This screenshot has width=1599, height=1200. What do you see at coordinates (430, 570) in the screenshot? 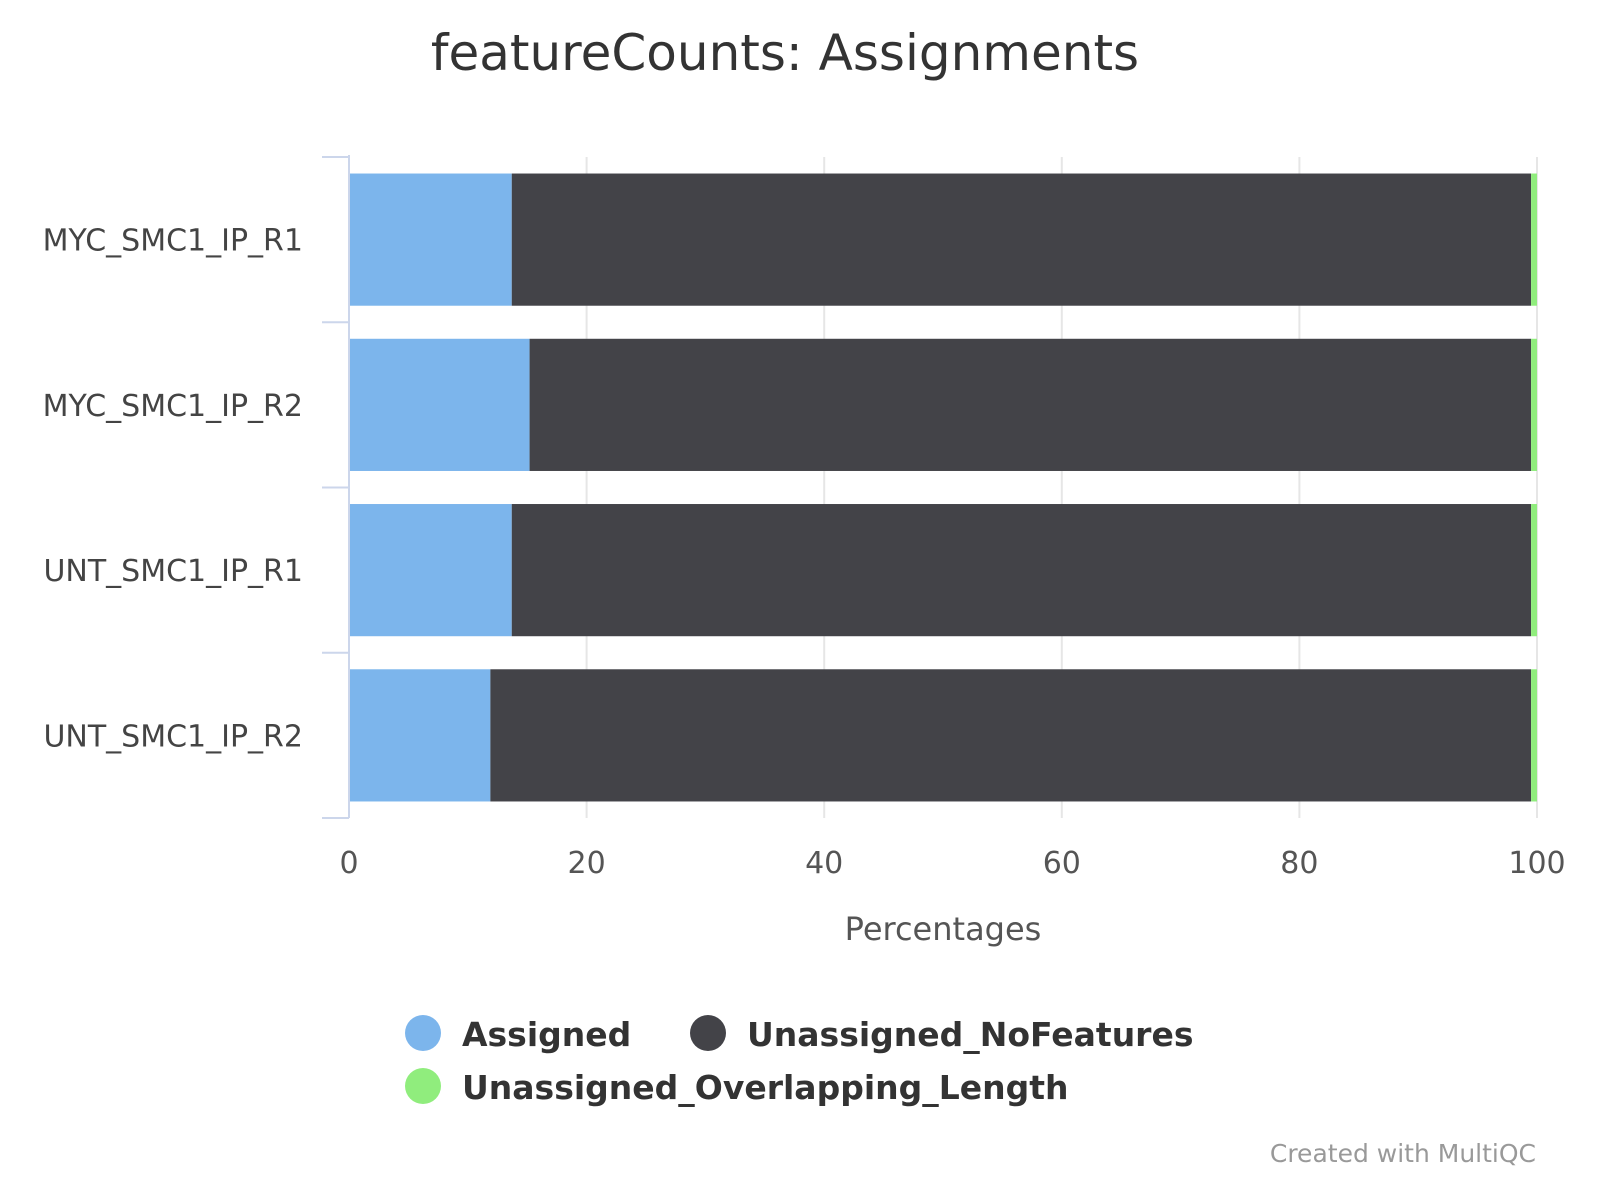
I see `bar-assigned-unt-smc1-ip-r1` at bounding box center [430, 570].